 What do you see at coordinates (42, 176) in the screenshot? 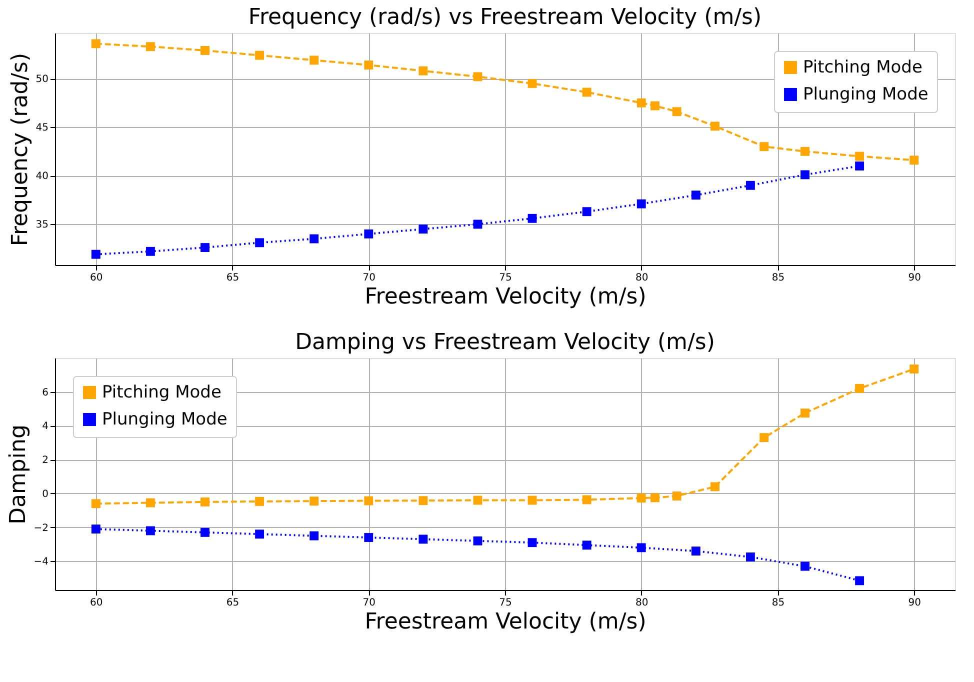
I see `y-tick-label: 40` at bounding box center [42, 176].